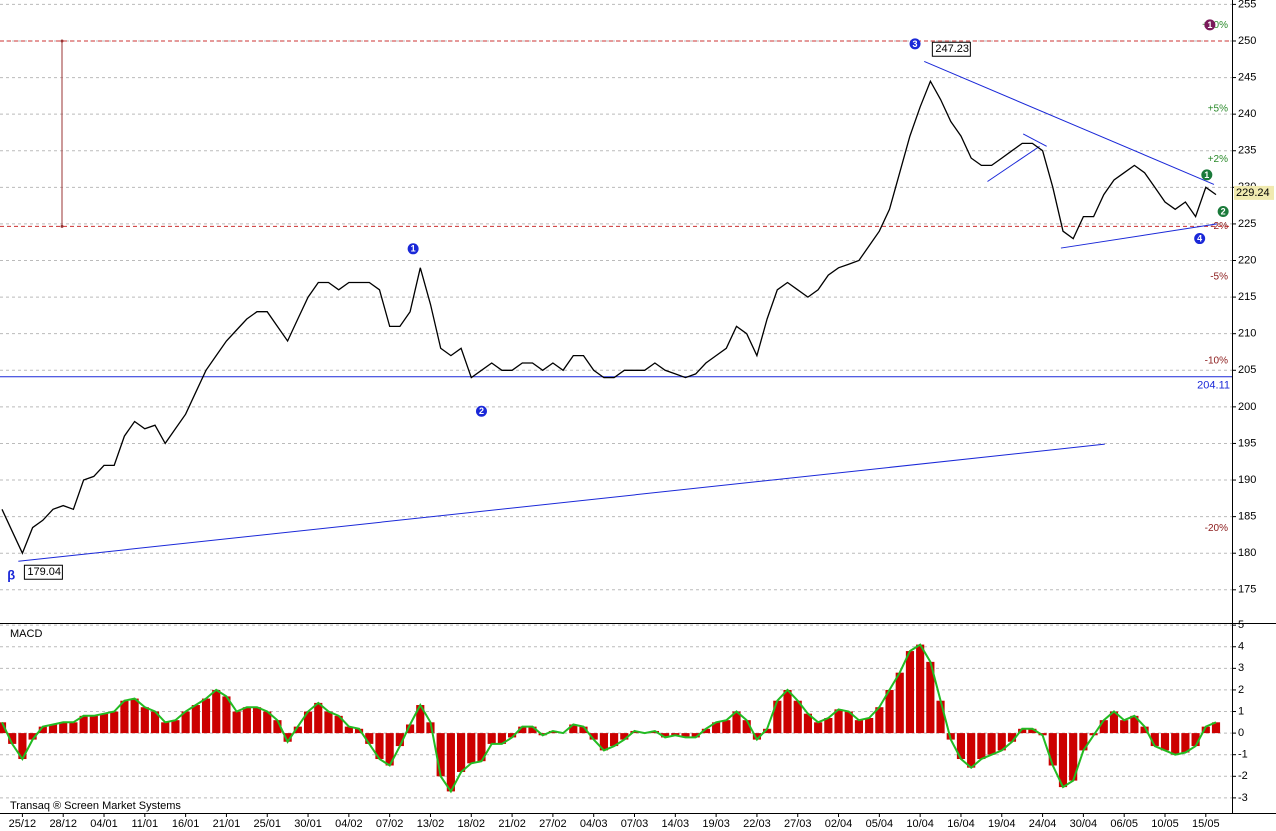 Image resolution: width=1276 pixels, height=831 pixels. What do you see at coordinates (227, 824) in the screenshot?
I see `x-tick-label: 21/01` at bounding box center [227, 824].